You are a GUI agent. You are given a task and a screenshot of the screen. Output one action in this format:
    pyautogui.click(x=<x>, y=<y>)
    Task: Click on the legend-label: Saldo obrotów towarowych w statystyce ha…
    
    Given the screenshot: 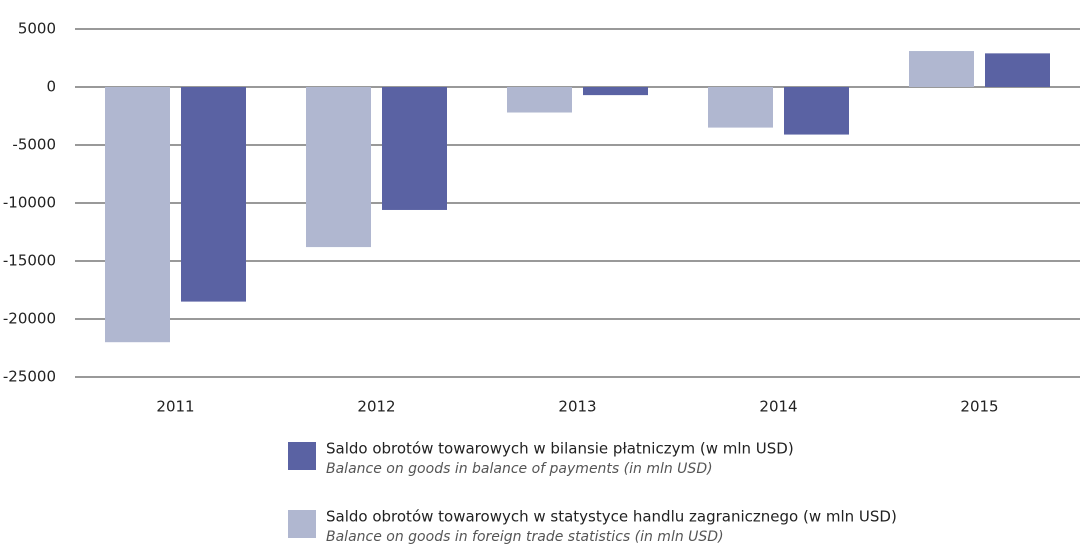 What is the action you would take?
    pyautogui.click(x=611, y=517)
    